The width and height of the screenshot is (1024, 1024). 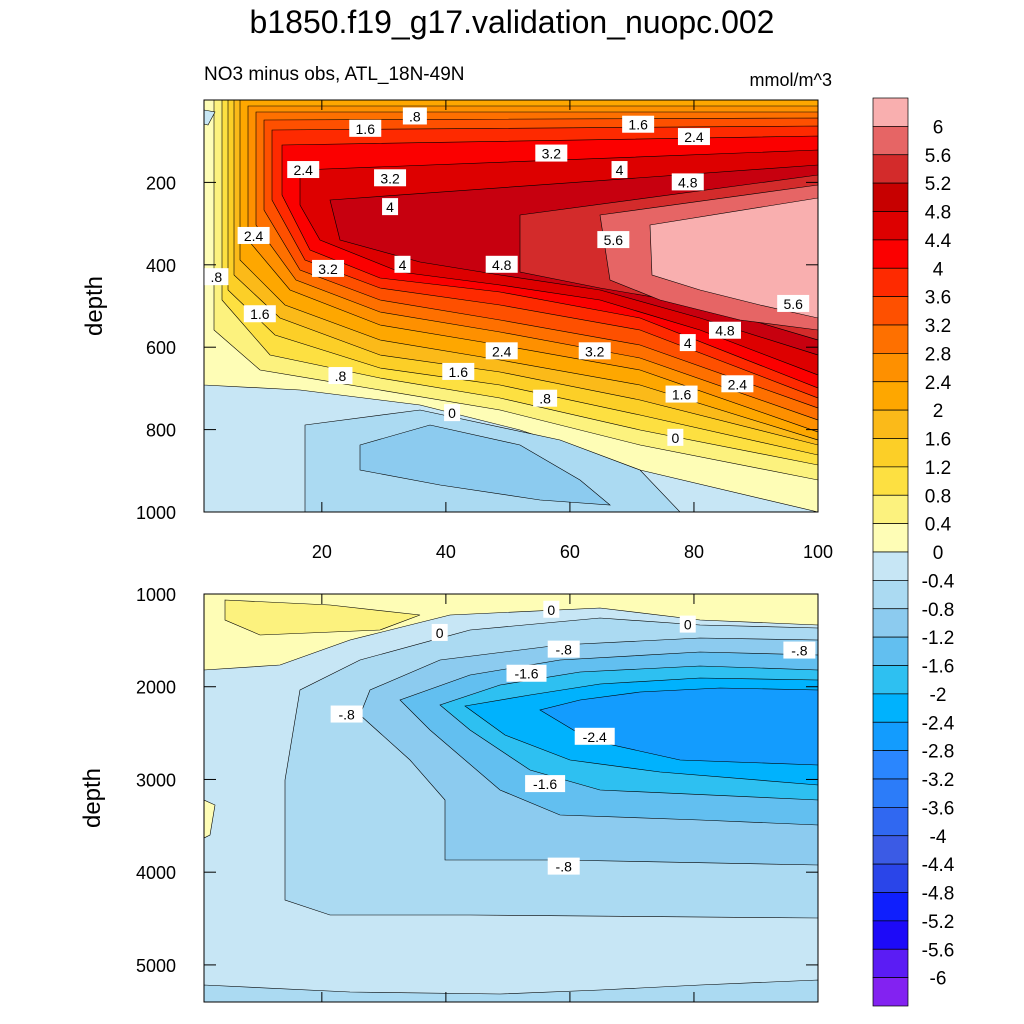 What do you see at coordinates (694, 552) in the screenshot?
I see `x-tick-label: 80` at bounding box center [694, 552].